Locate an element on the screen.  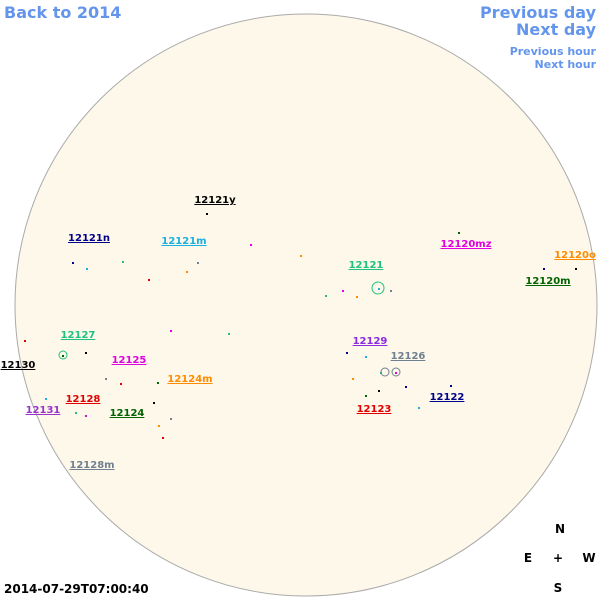
region-label: 12125 is located at coordinates (129, 360).